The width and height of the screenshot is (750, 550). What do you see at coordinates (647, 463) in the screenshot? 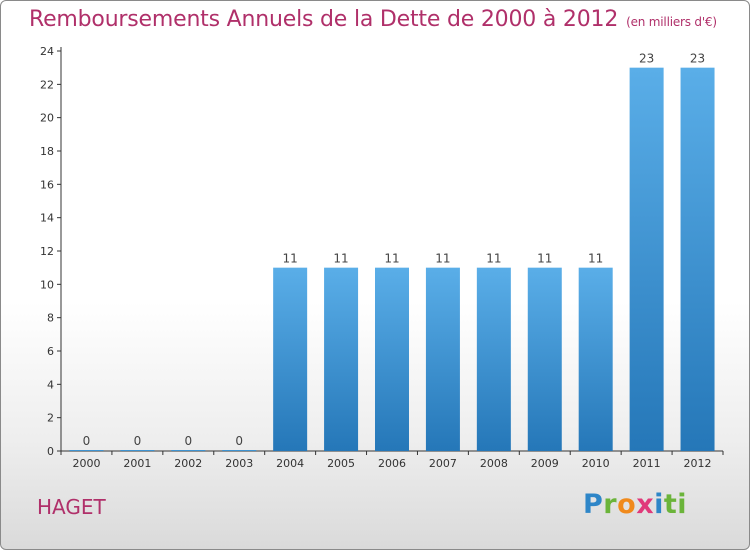
I see `x-tick-label: 2011` at bounding box center [647, 463].